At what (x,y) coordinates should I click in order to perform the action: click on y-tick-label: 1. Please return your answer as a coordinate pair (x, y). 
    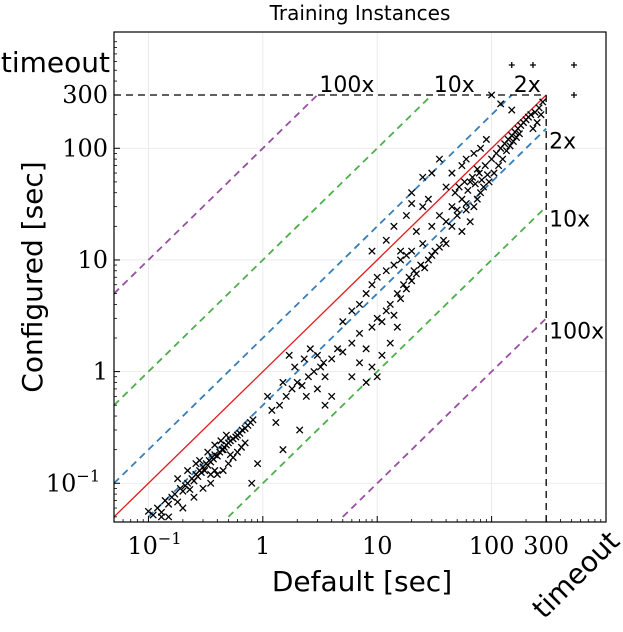
    Looking at the image, I should click on (100, 372).